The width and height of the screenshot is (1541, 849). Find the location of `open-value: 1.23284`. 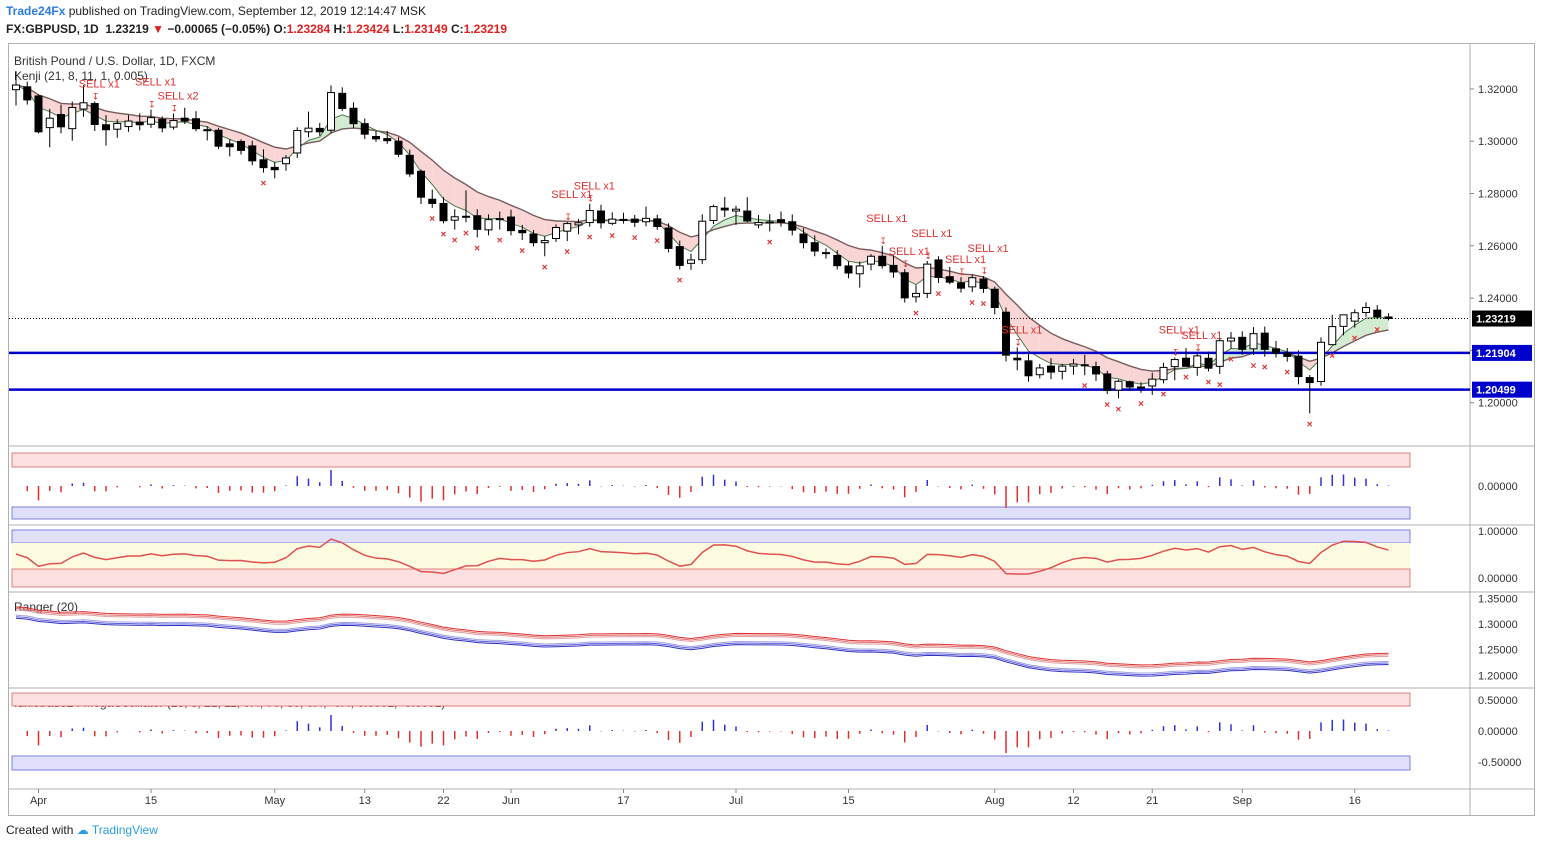

open-value: 1.23284 is located at coordinates (308, 29).